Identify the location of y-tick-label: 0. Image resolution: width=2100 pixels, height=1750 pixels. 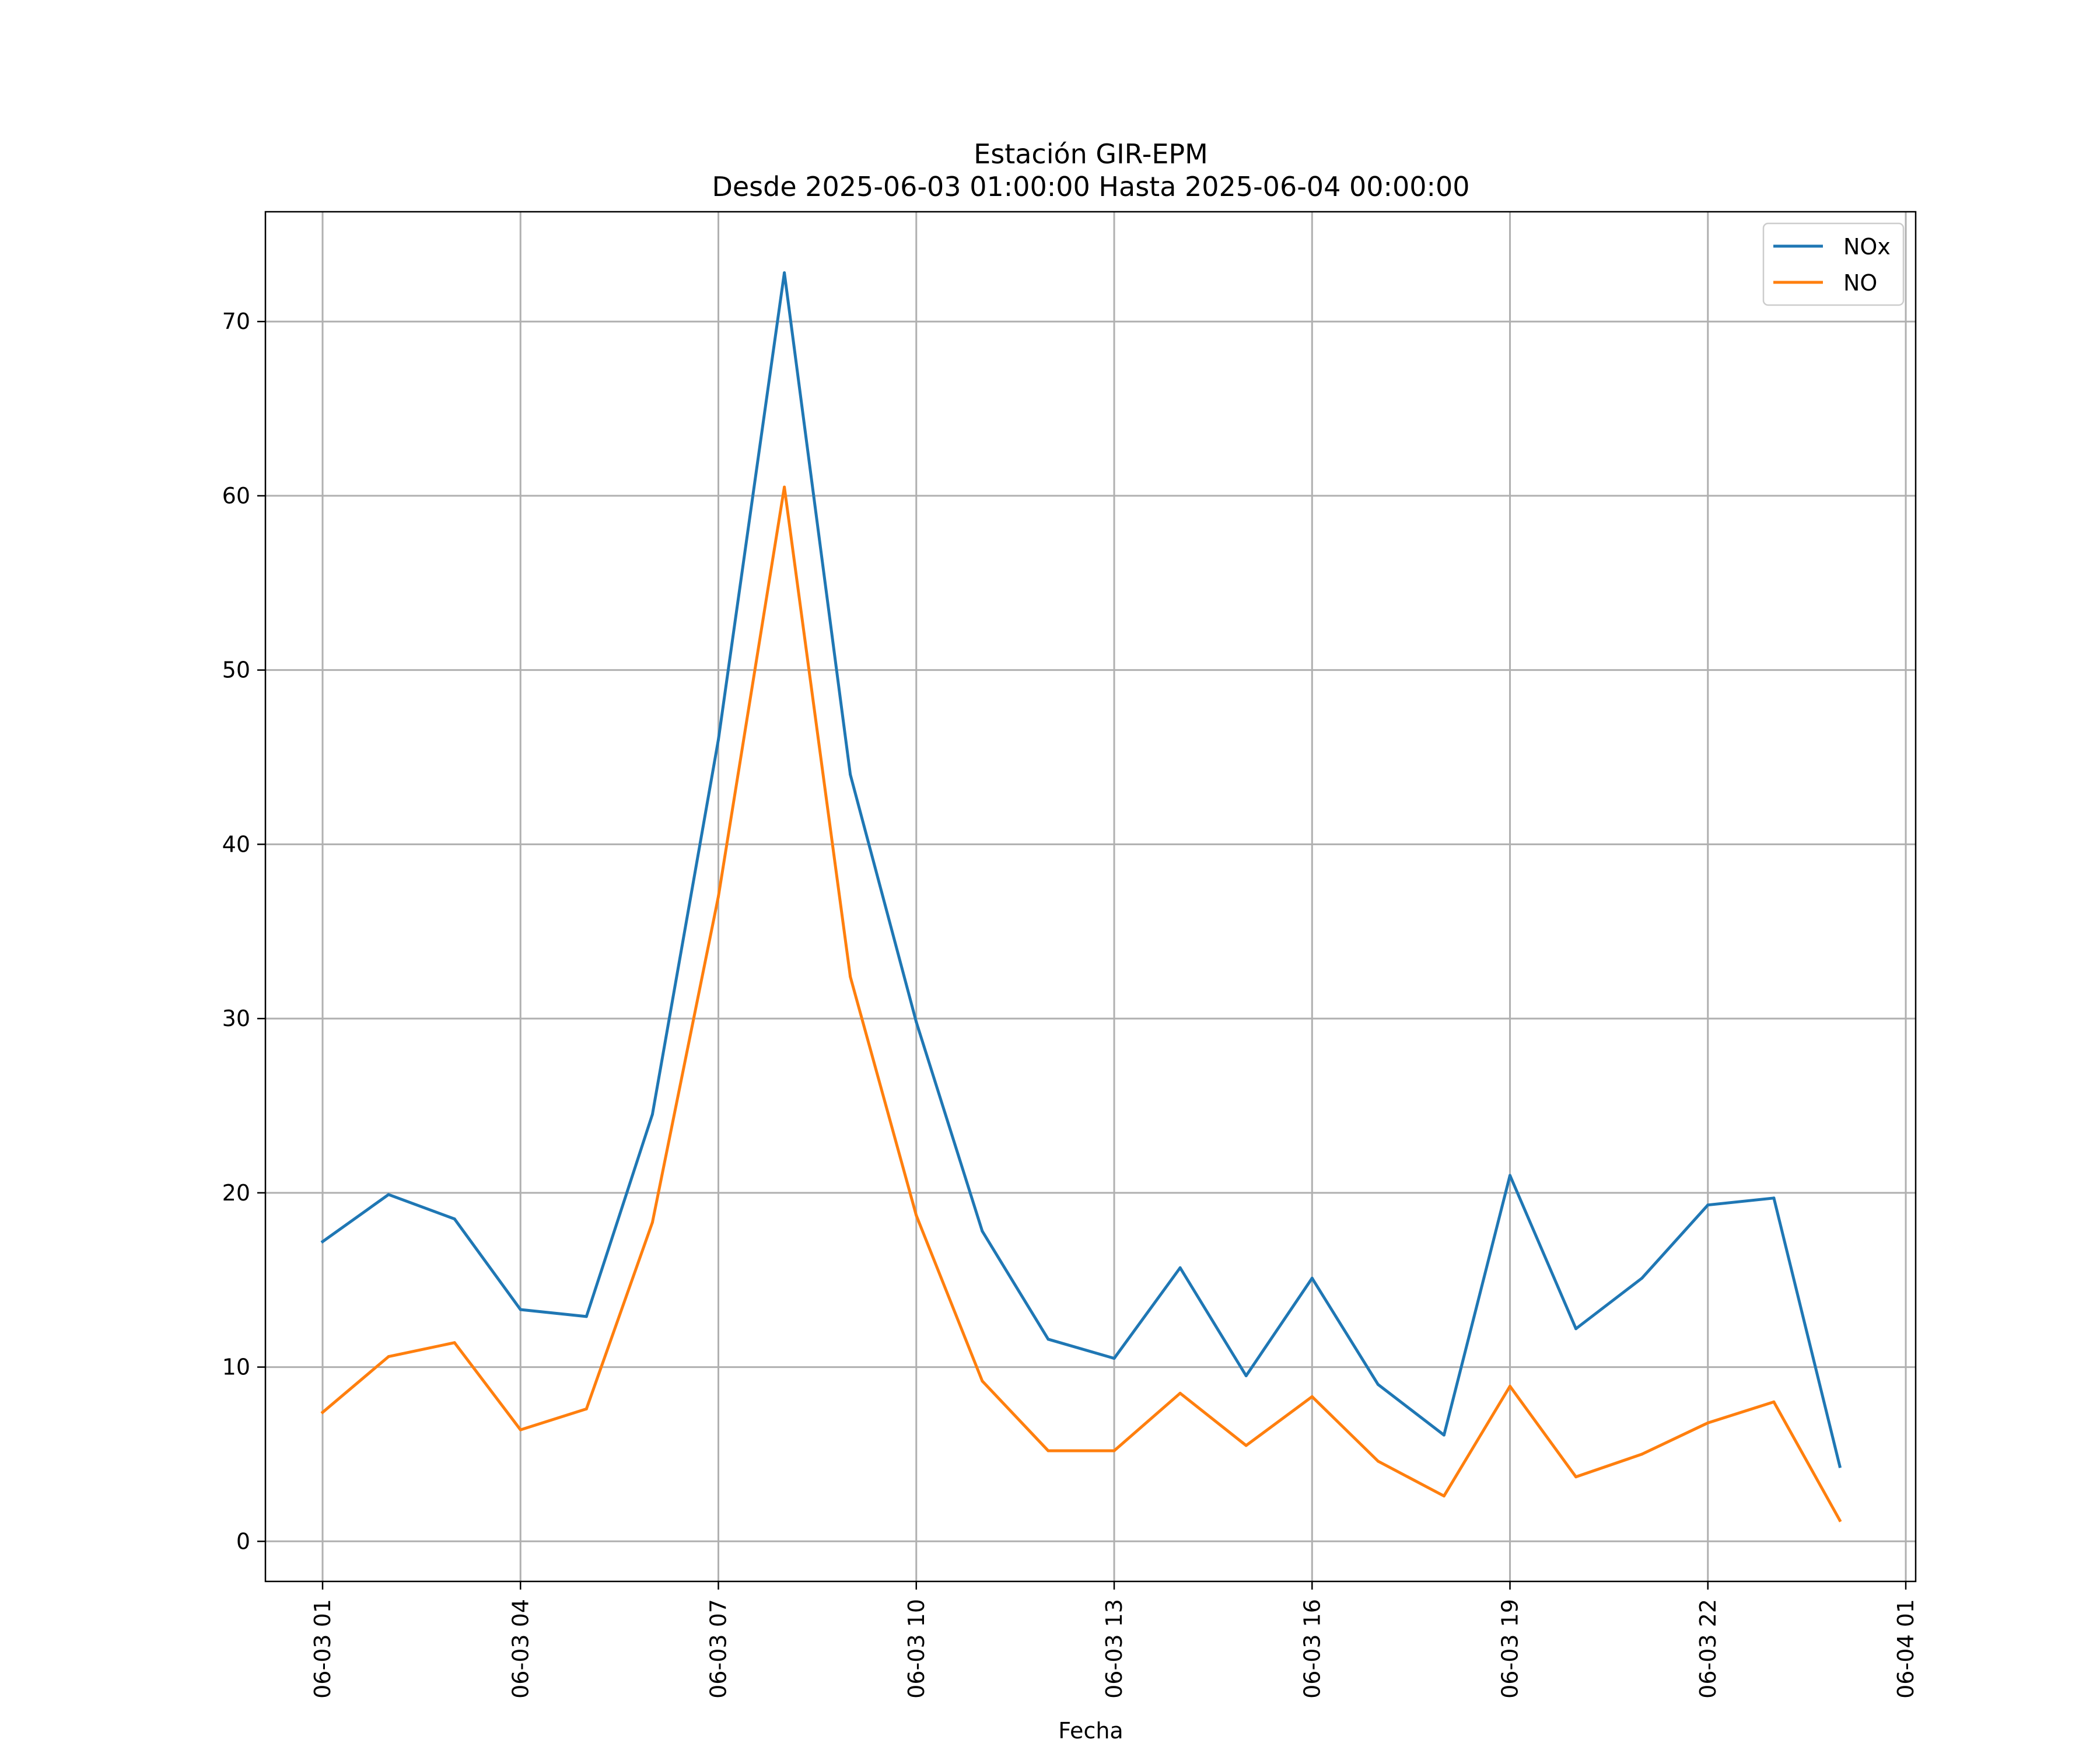
(243, 1541).